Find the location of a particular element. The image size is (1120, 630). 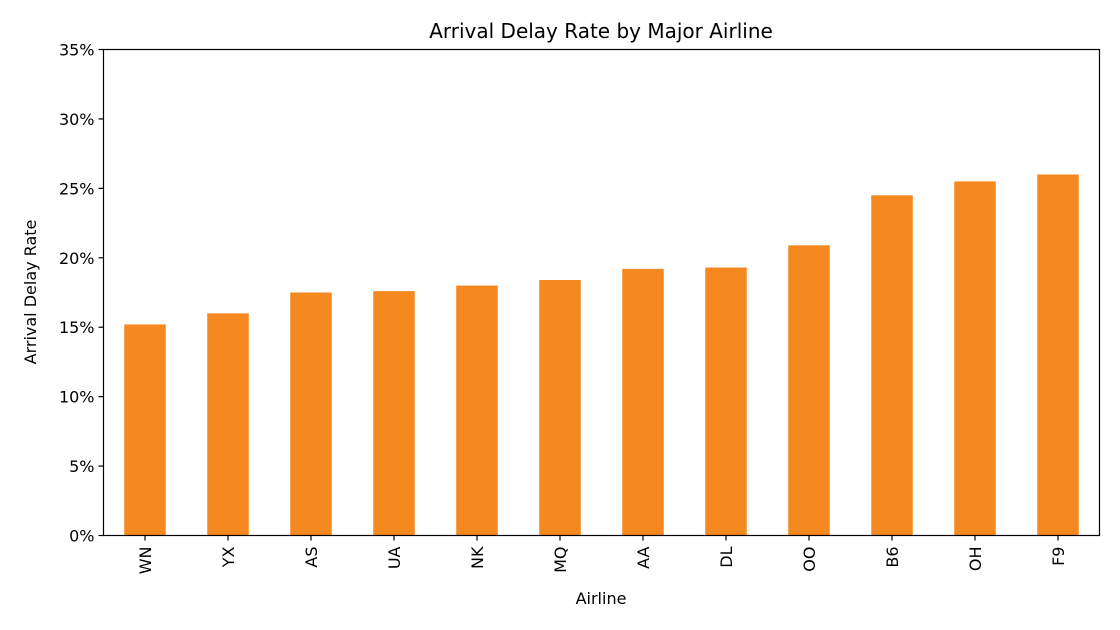

x-tick-label: DL is located at coordinates (726, 556).